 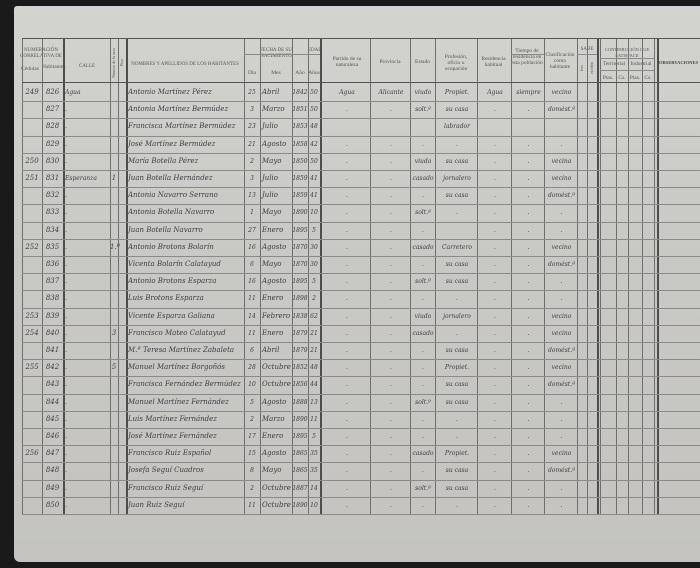 What do you see at coordinates (391, 230) in the screenshot?
I see `row-9-provincia: .` at bounding box center [391, 230].